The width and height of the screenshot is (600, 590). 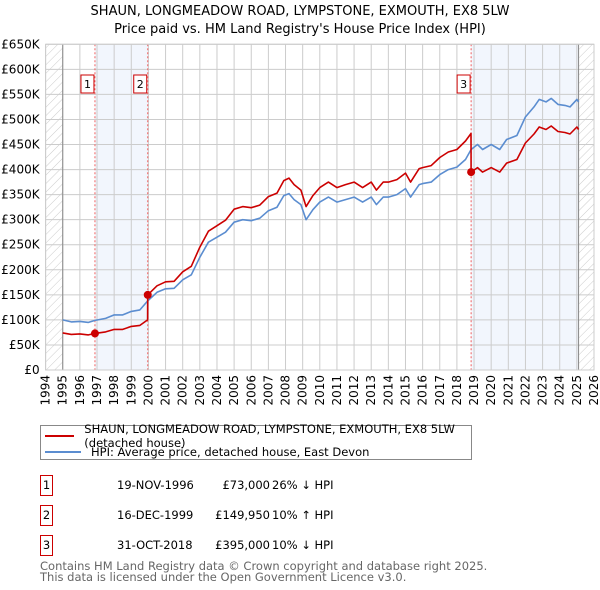 I want to click on x-tick-label: 2019, so click(x=474, y=390).